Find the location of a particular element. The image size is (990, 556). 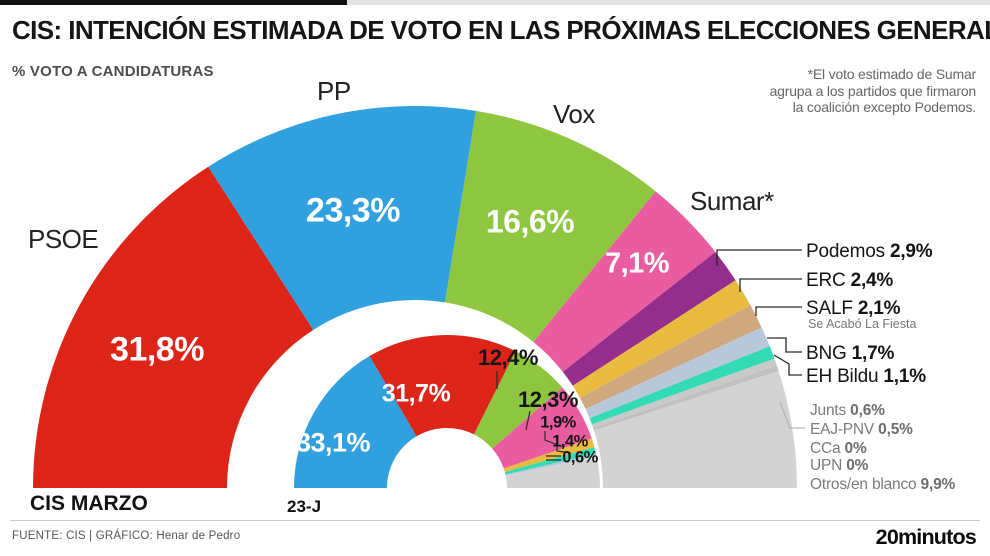

slice-outer-salf is located at coordinates (671, 357).